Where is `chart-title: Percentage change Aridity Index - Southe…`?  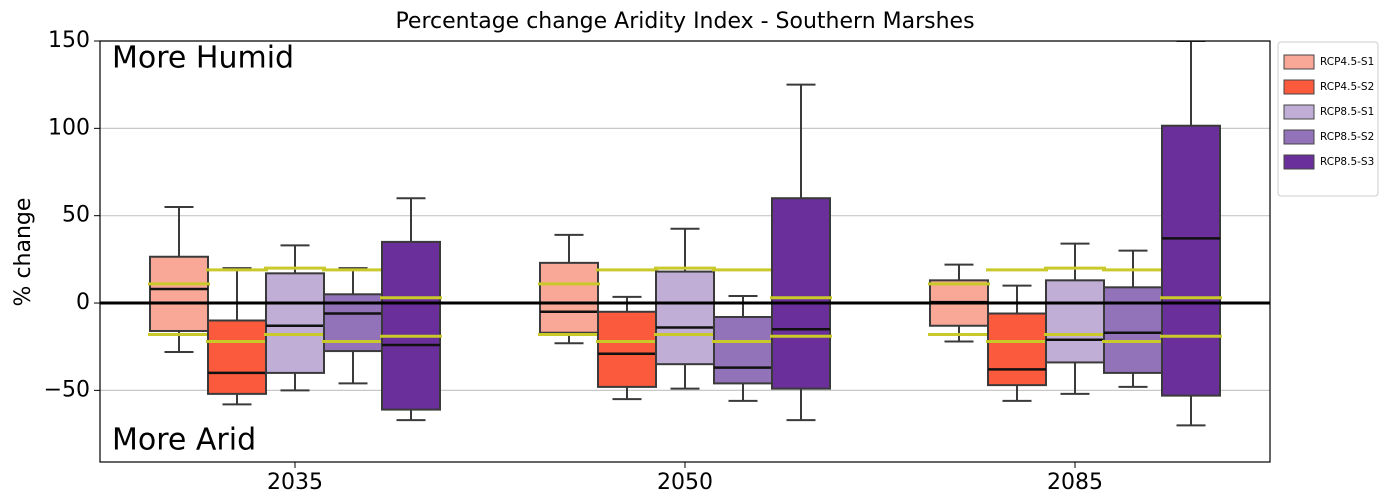
chart-title: Percentage change Aridity Index - Southe… is located at coordinates (684, 21).